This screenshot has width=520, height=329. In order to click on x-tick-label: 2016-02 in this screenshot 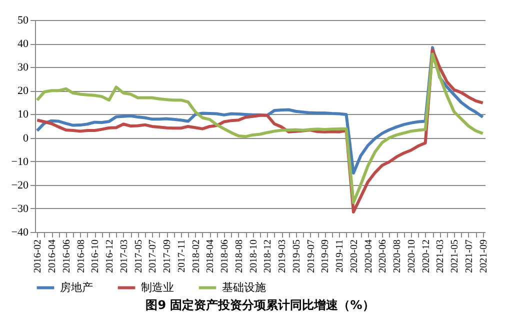, I will do `click(38, 256)`.